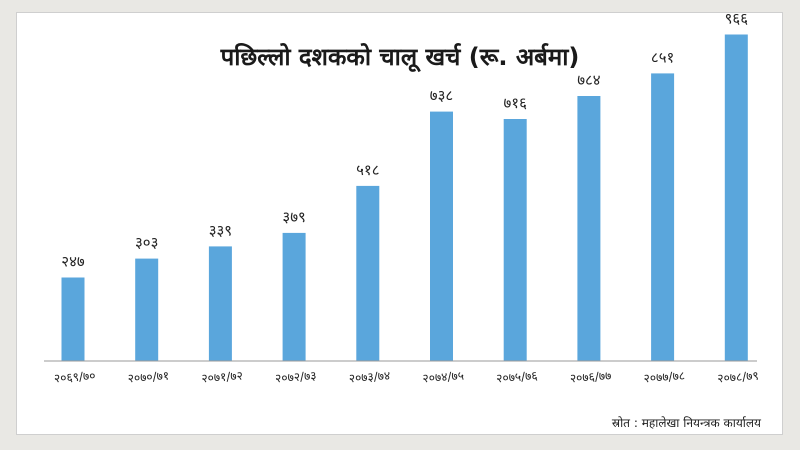 The image size is (800, 450). I want to click on bar-value-label: ५१८, so click(367, 170).